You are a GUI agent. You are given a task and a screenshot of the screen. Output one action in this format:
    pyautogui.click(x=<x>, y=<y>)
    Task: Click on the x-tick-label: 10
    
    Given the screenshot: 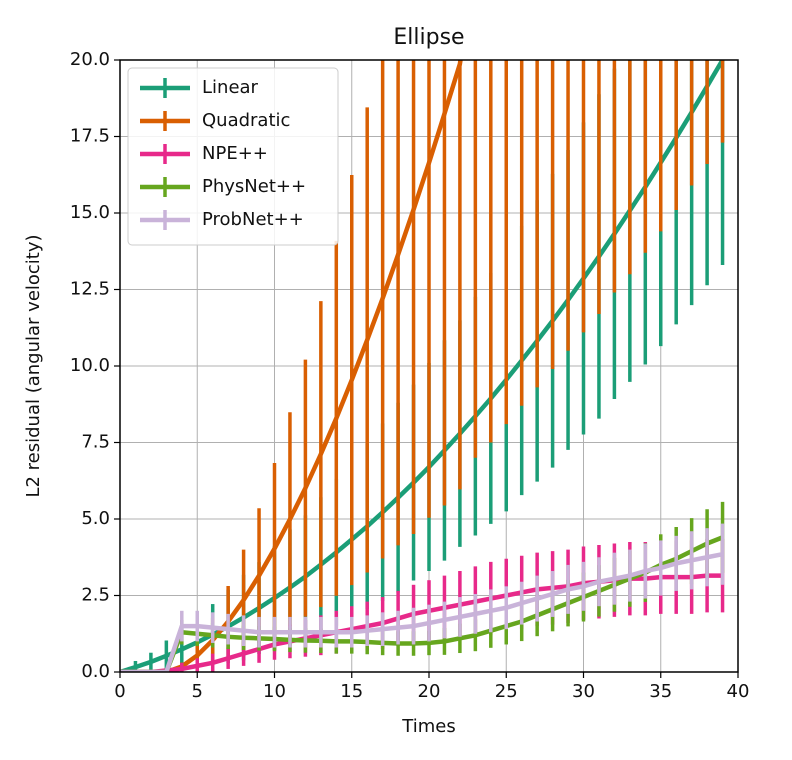 What is the action you would take?
    pyautogui.click(x=274, y=691)
    